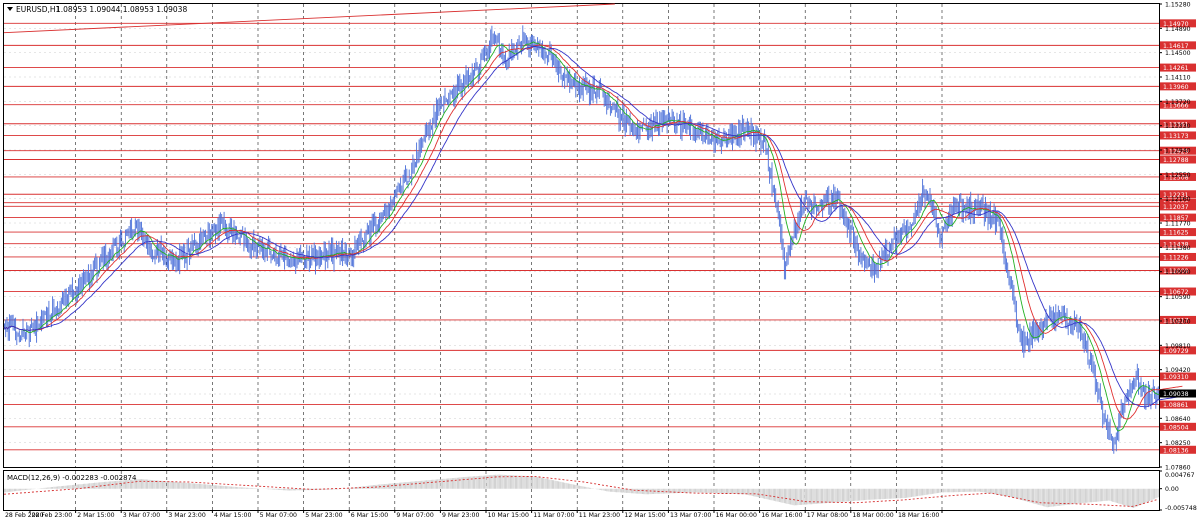 This screenshot has height=528, width=1200. I want to click on time-tick-label: 11 Mar 07:00, so click(553, 515).